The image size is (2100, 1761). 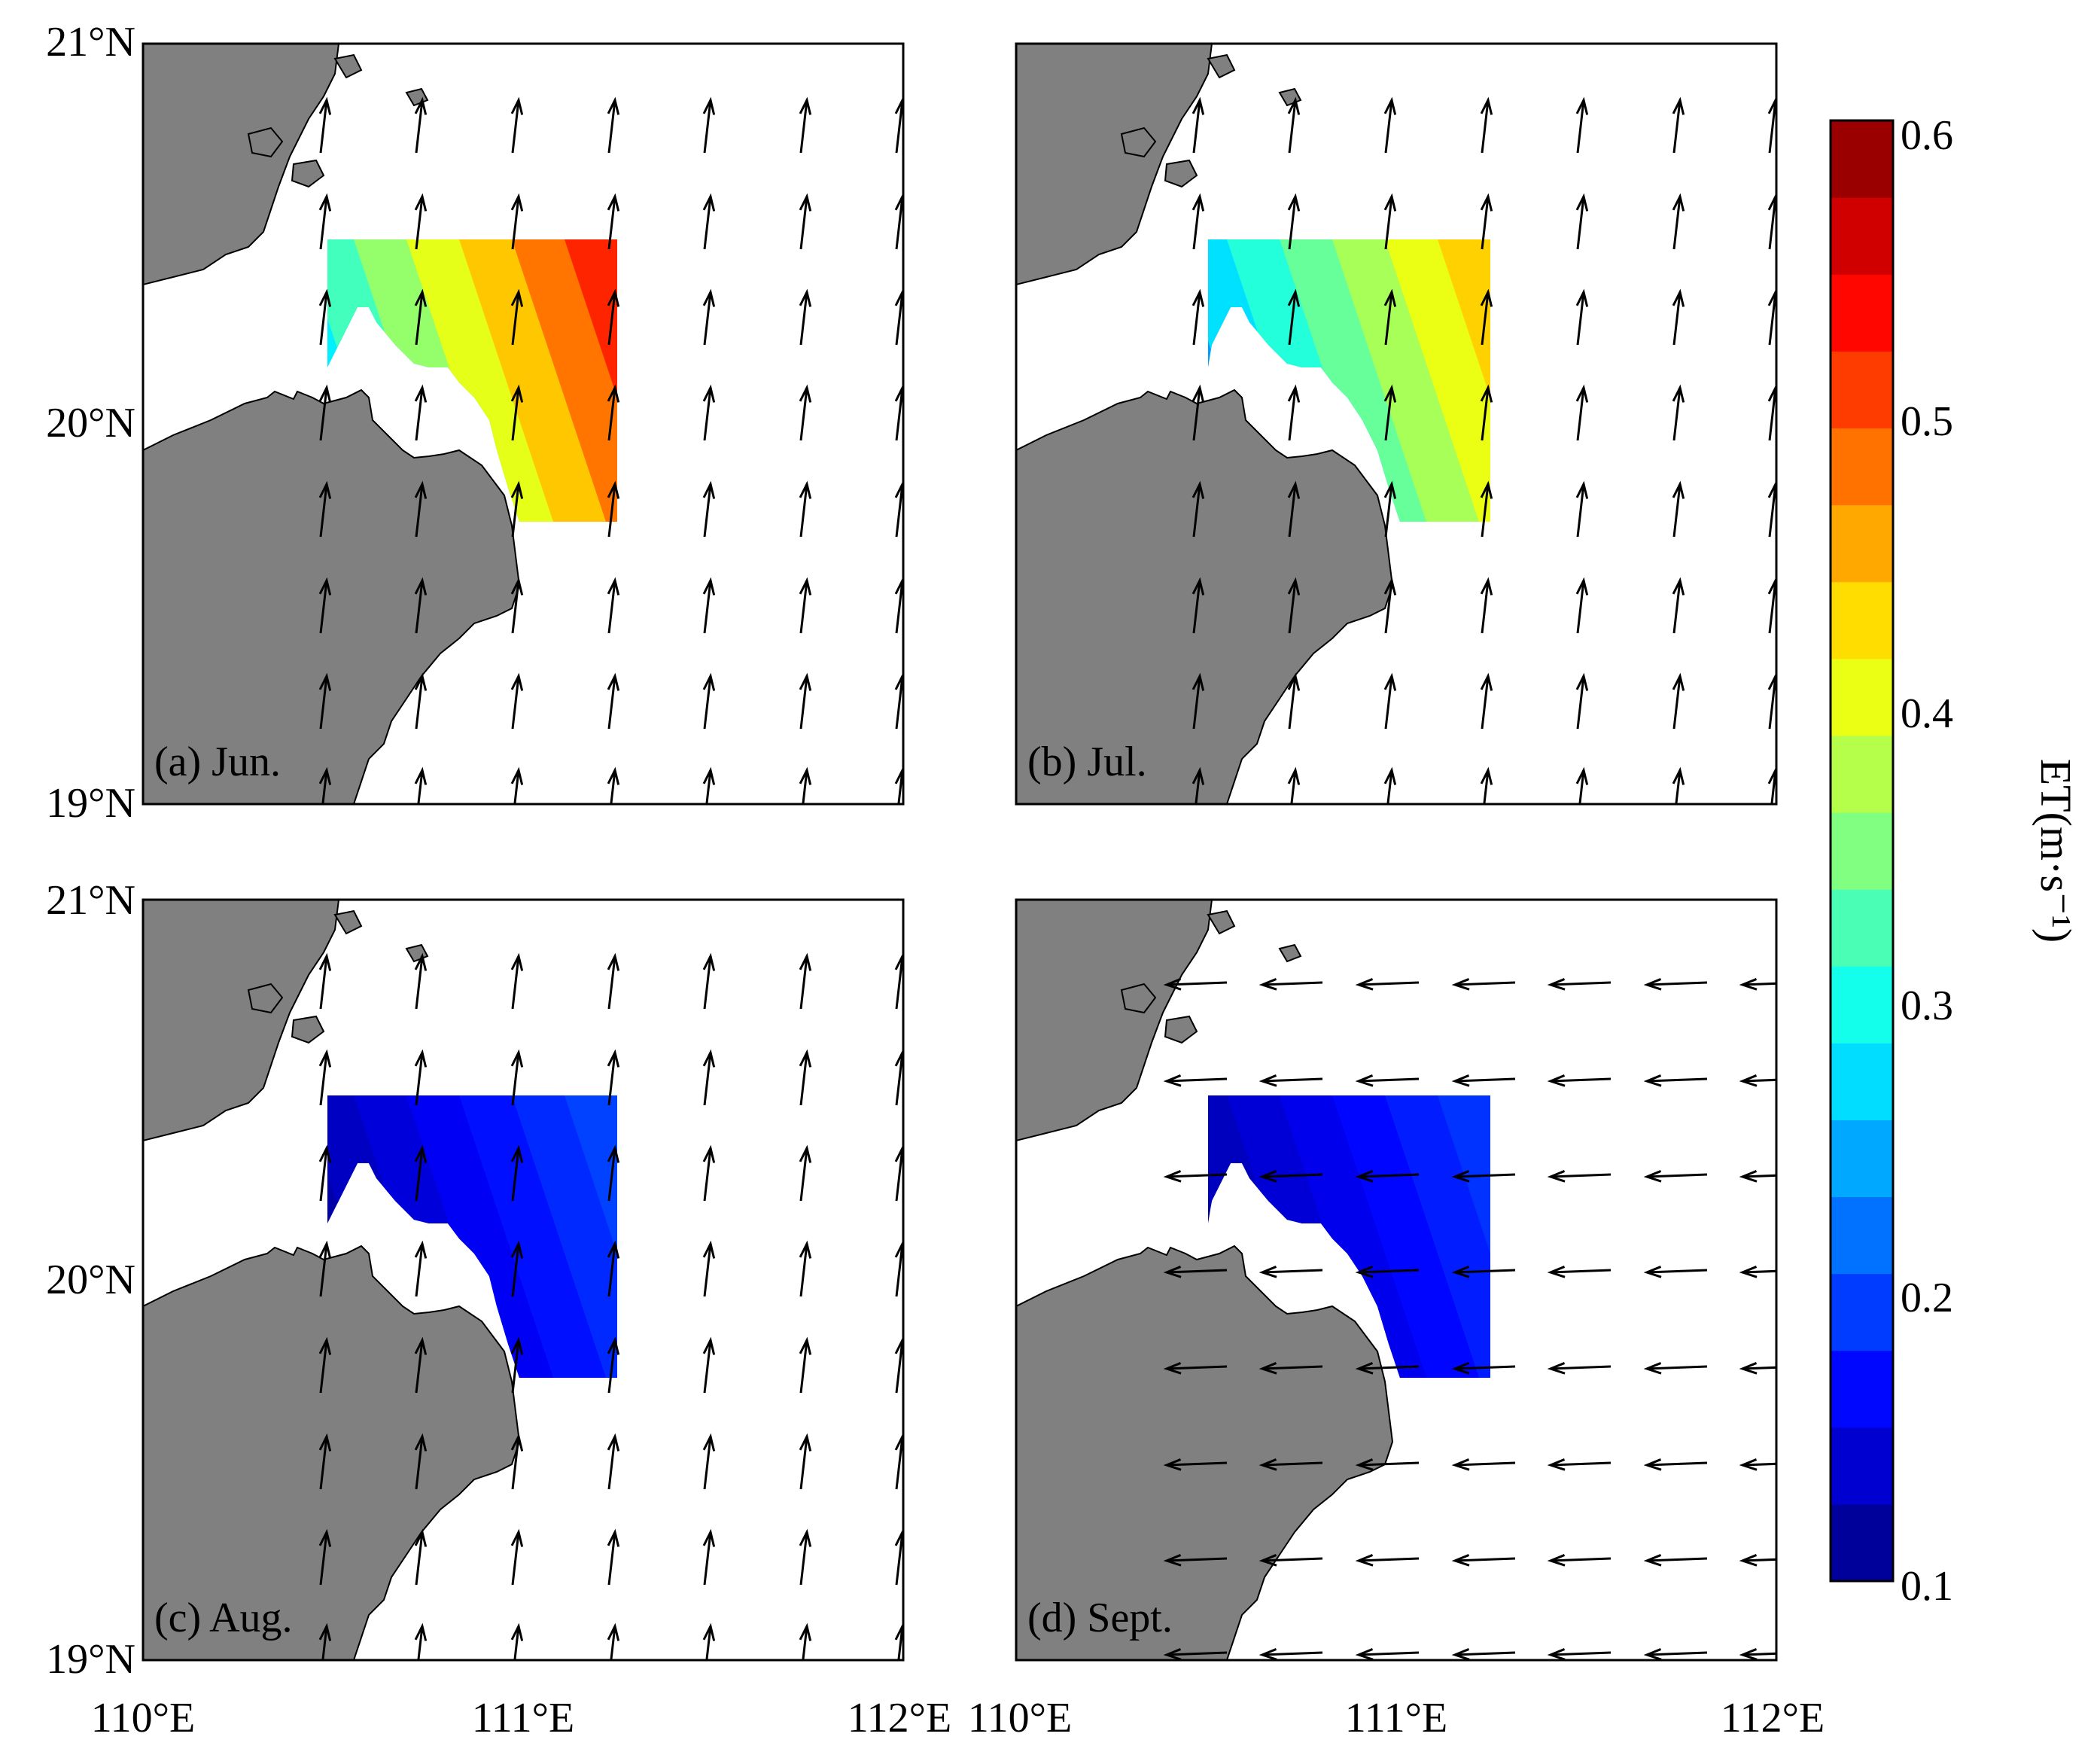 What do you see at coordinates (90, 43) in the screenshot?
I see `lat-tick-21n-top: 21°N` at bounding box center [90, 43].